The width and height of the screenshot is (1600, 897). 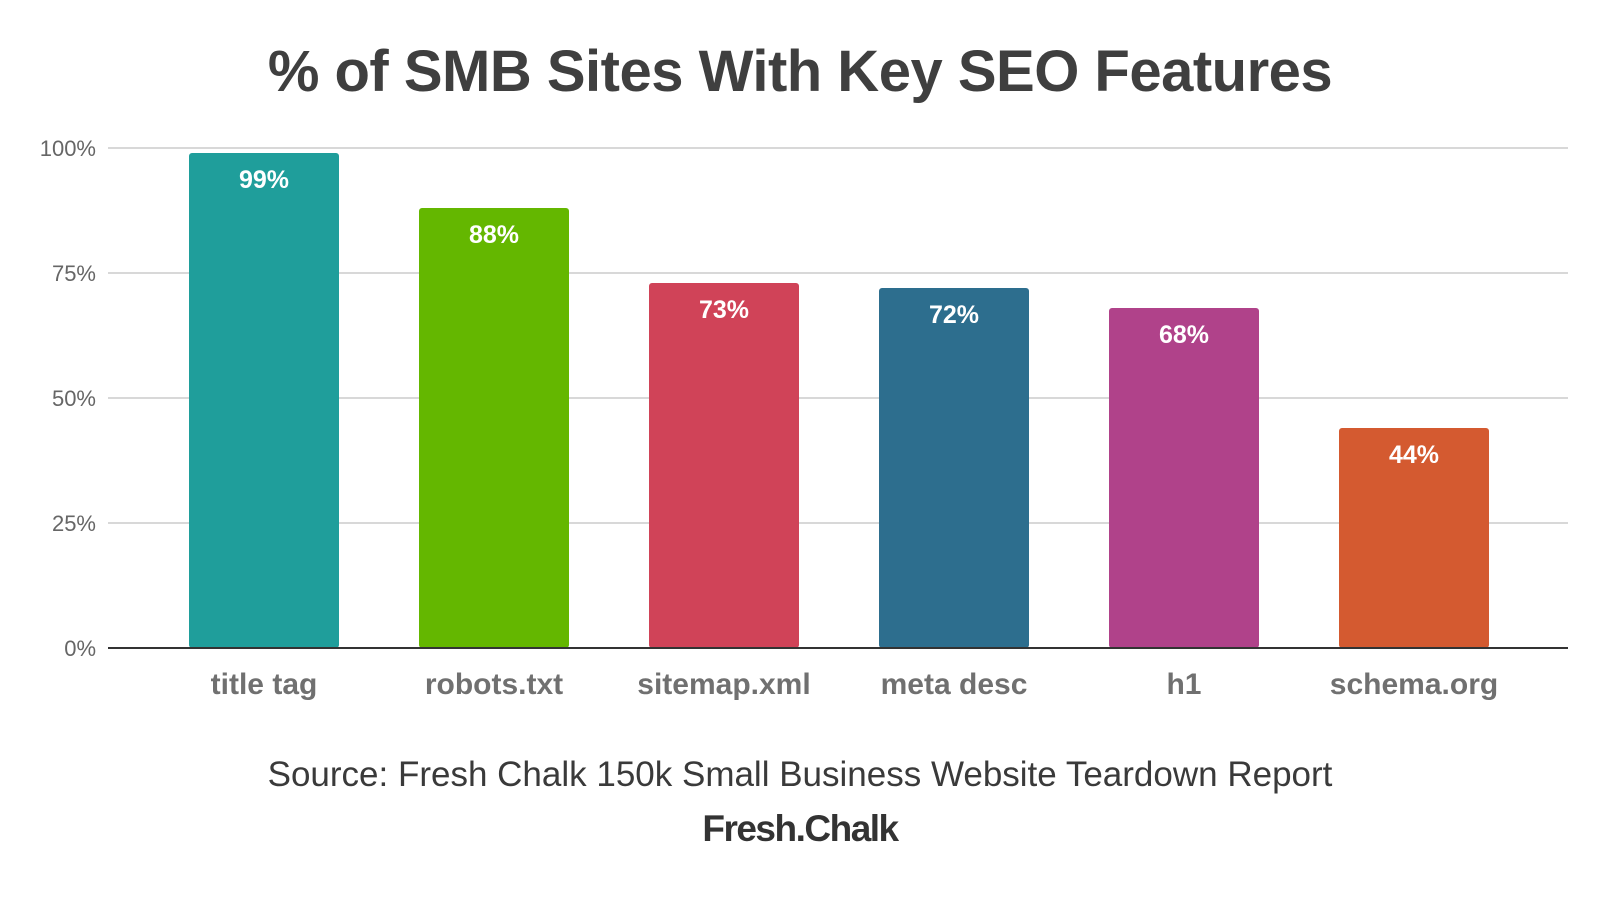 I want to click on y-tick-label: 0%, so click(x=80, y=648).